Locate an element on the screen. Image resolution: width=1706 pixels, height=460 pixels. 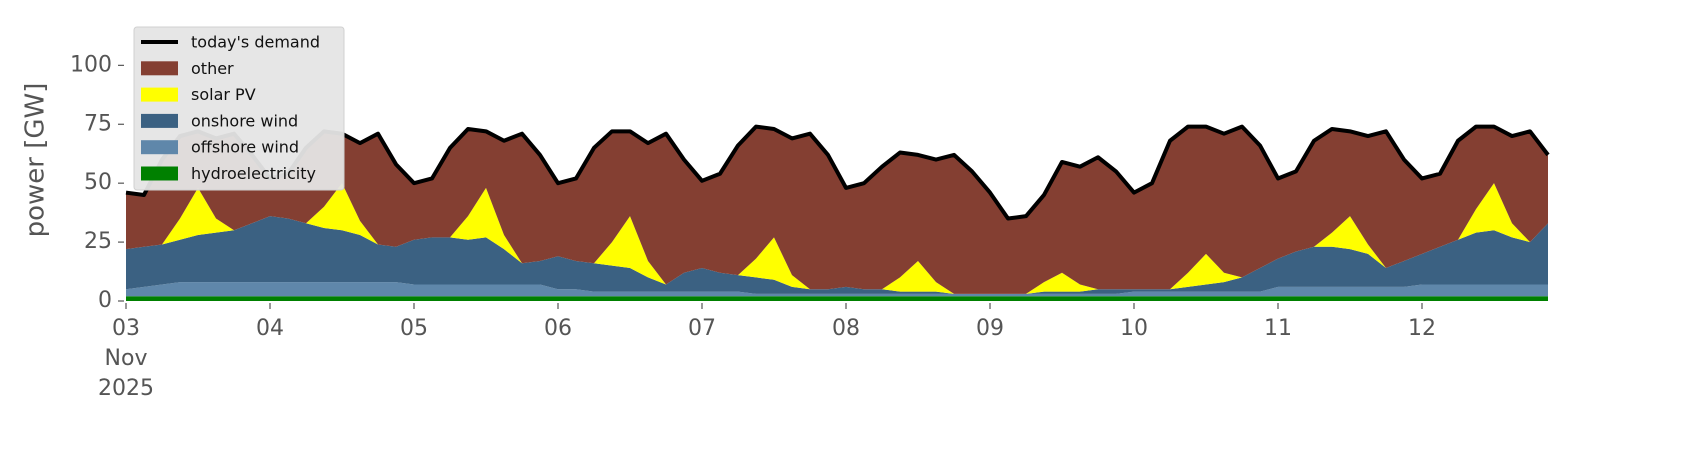
y-tick-label: 25 is located at coordinates (98, 241).